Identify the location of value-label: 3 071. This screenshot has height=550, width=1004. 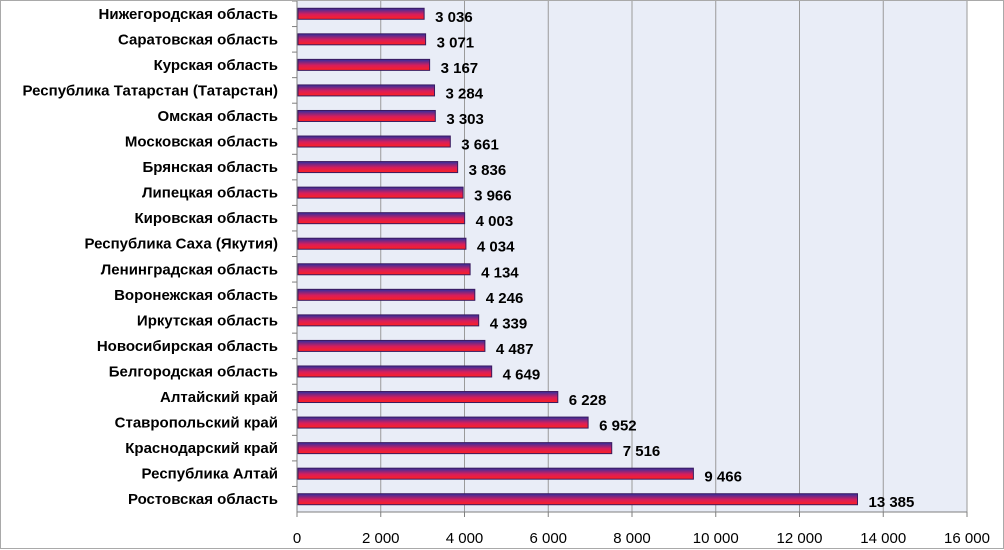
(456, 42).